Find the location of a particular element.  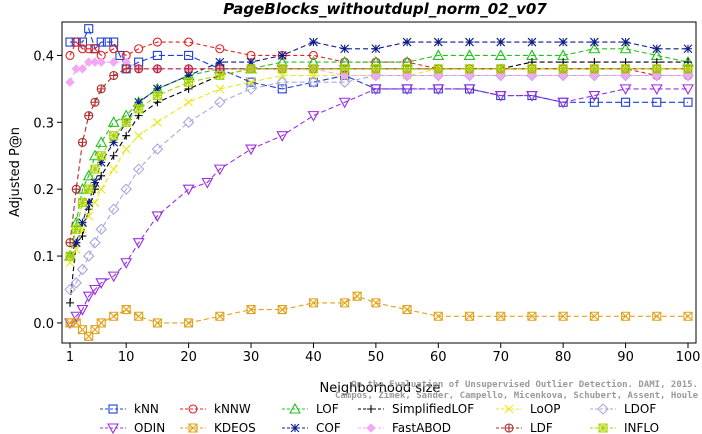

y-tick-label: 0.0 is located at coordinates (43, 324).